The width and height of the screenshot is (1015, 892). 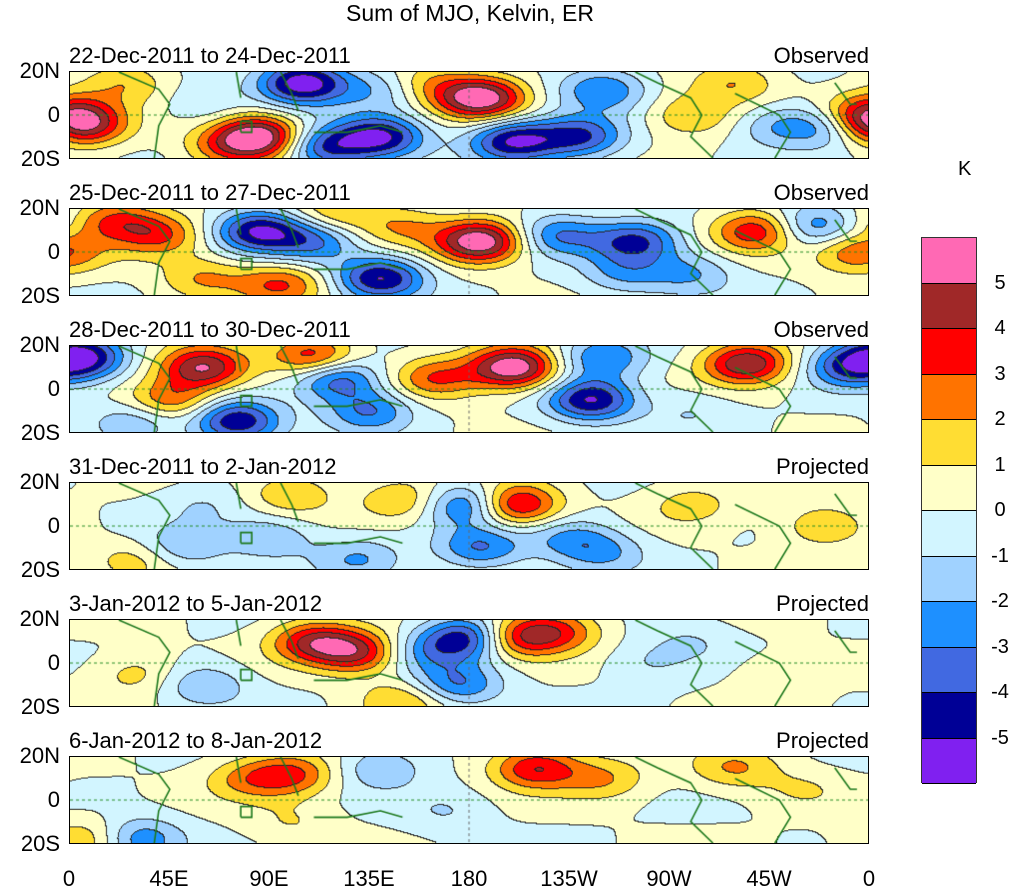 What do you see at coordinates (1000, 328) in the screenshot?
I see `colorbar-level-label: 4` at bounding box center [1000, 328].